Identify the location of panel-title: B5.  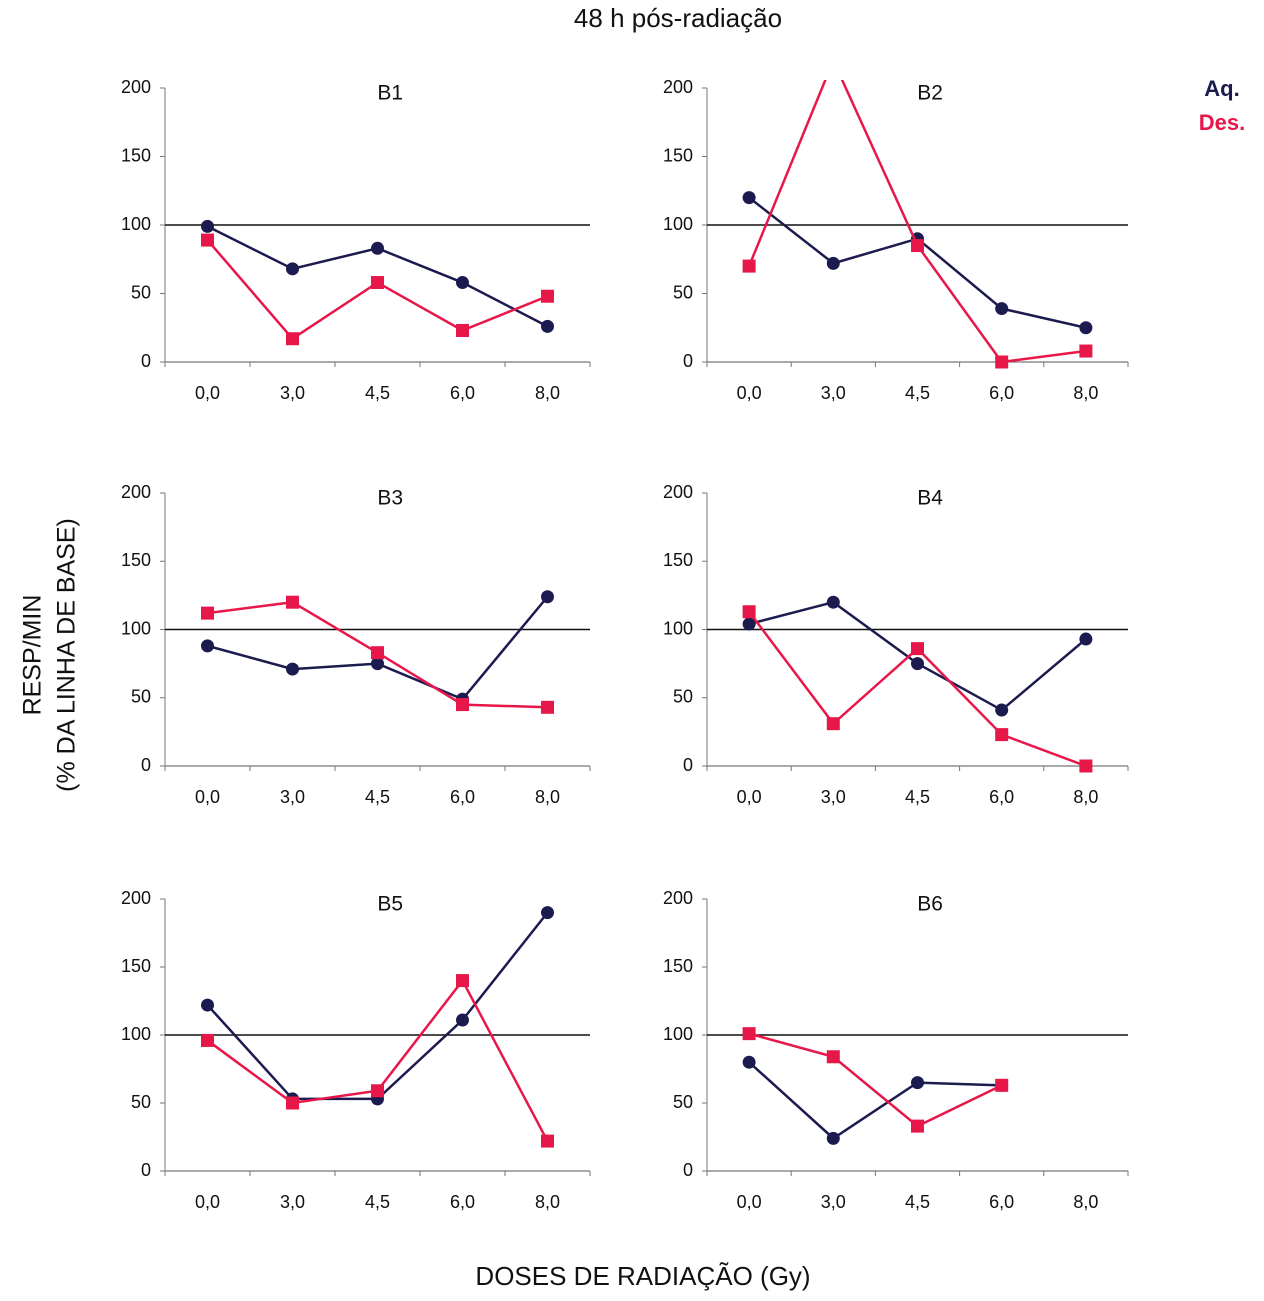
(390, 904).